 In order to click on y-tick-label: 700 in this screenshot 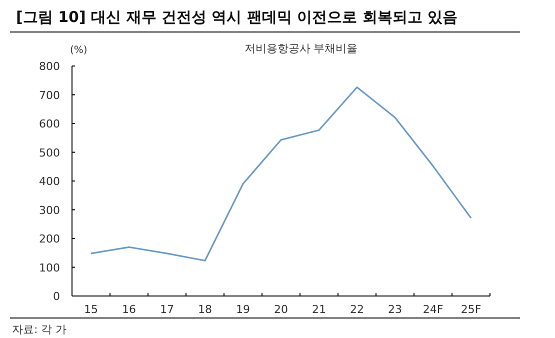, I will do `click(49, 95)`.